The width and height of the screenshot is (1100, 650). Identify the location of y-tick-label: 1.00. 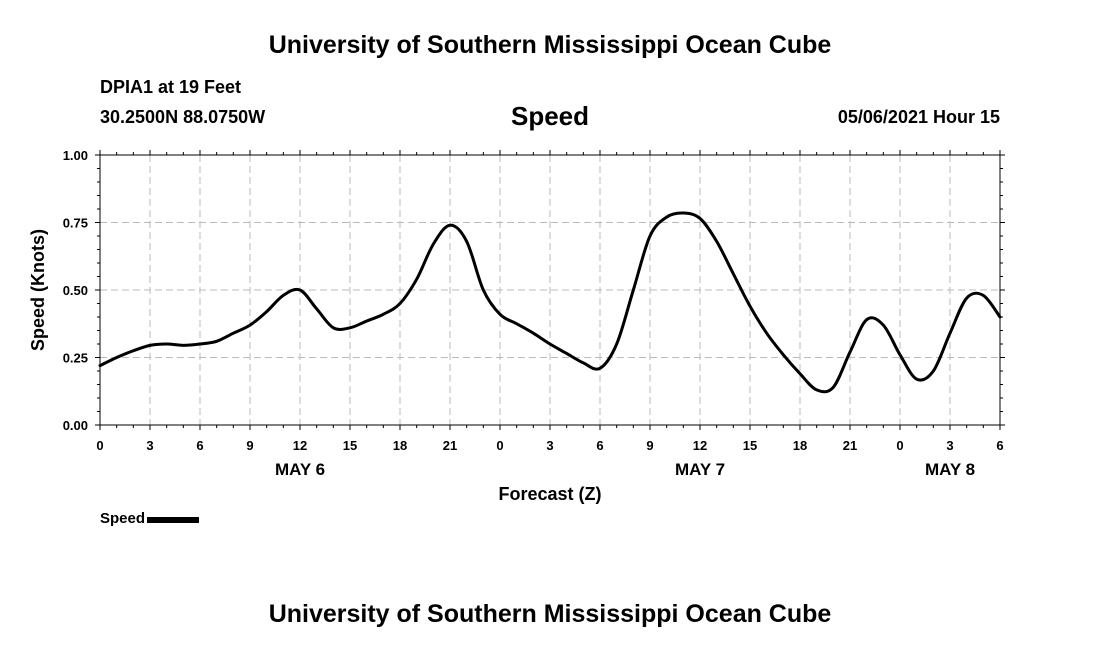
(75, 155).